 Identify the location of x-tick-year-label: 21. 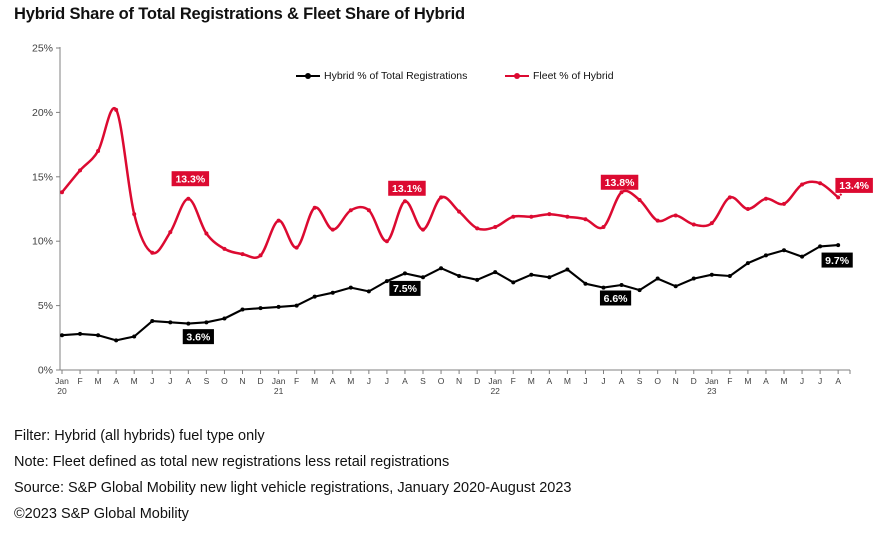
(279, 391).